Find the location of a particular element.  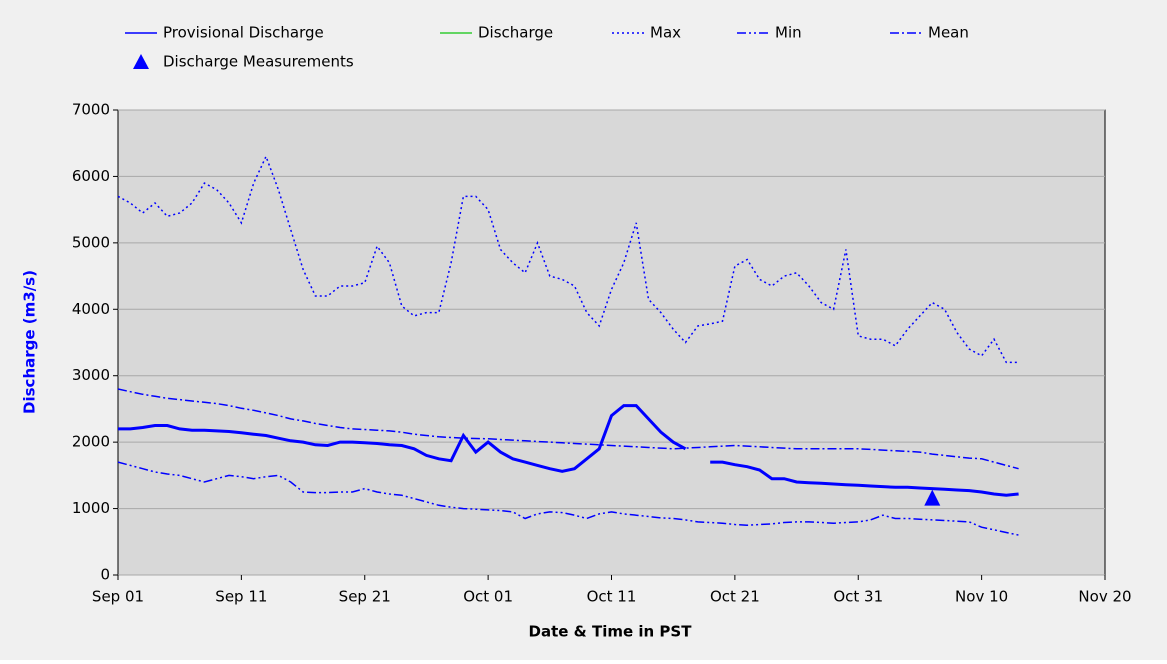

x-axis-label: Date & Time in PST is located at coordinates (611, 632).